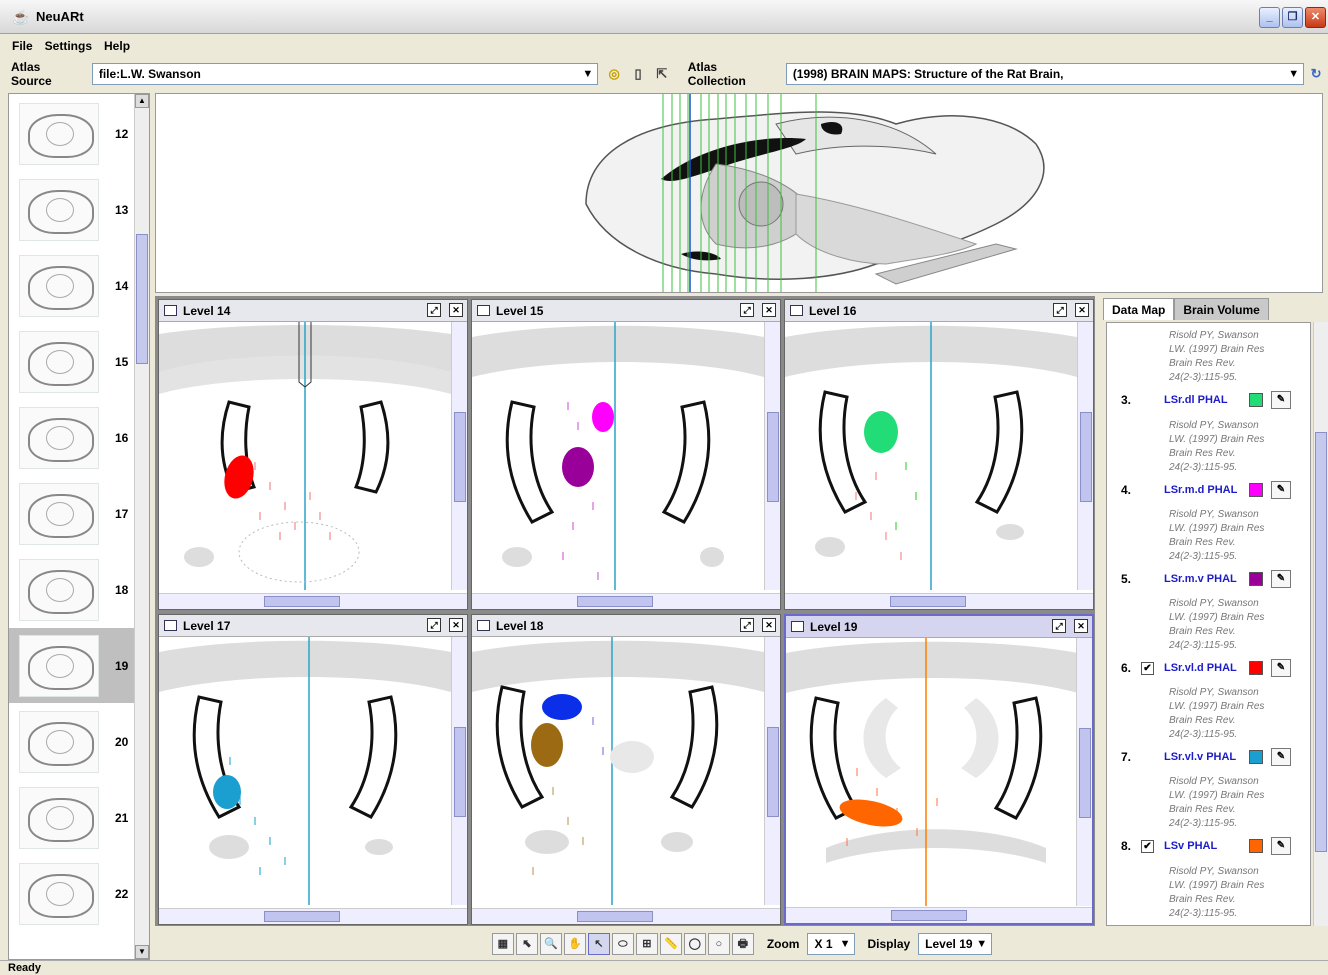  What do you see at coordinates (939, 627) in the screenshot?
I see `panel-header: Level 19 ⤢ ✕` at bounding box center [939, 627].